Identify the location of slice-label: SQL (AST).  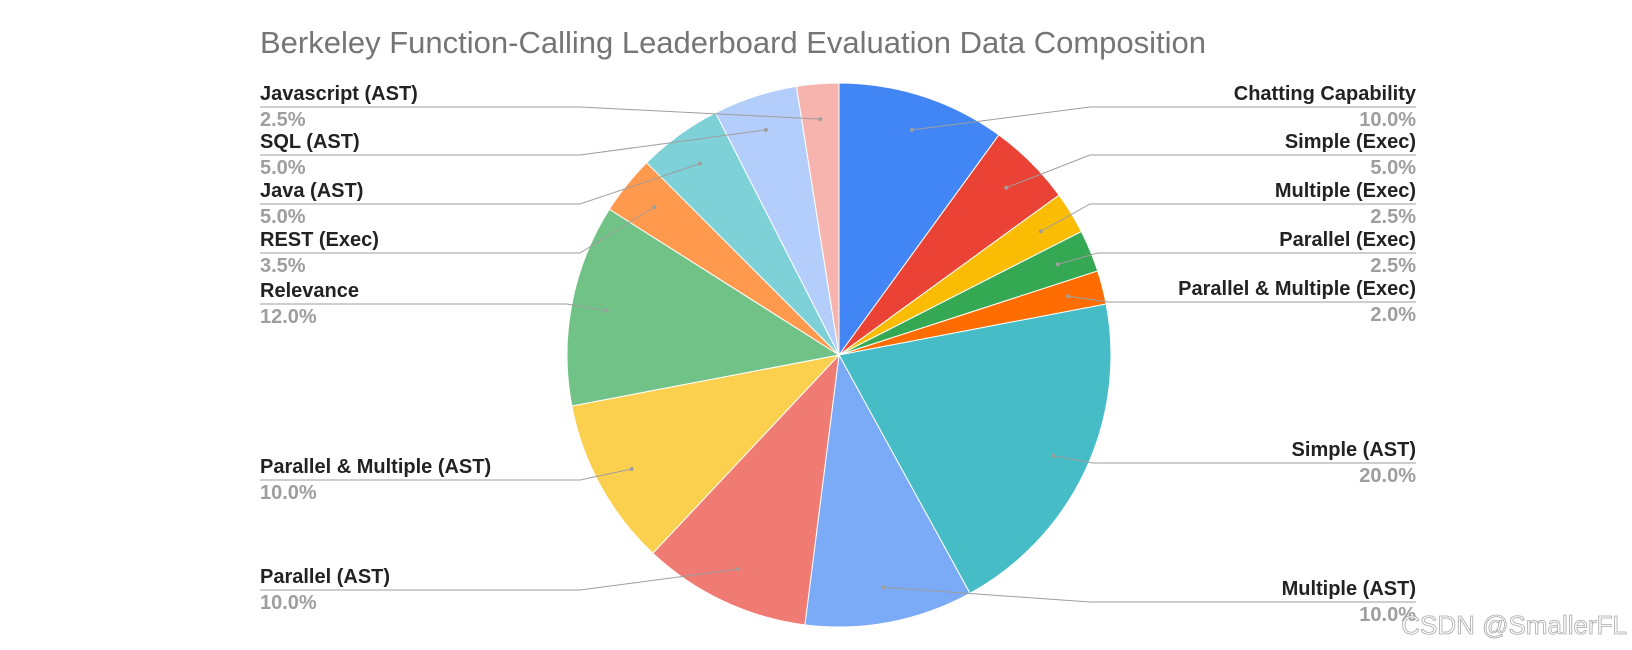
(310, 142).